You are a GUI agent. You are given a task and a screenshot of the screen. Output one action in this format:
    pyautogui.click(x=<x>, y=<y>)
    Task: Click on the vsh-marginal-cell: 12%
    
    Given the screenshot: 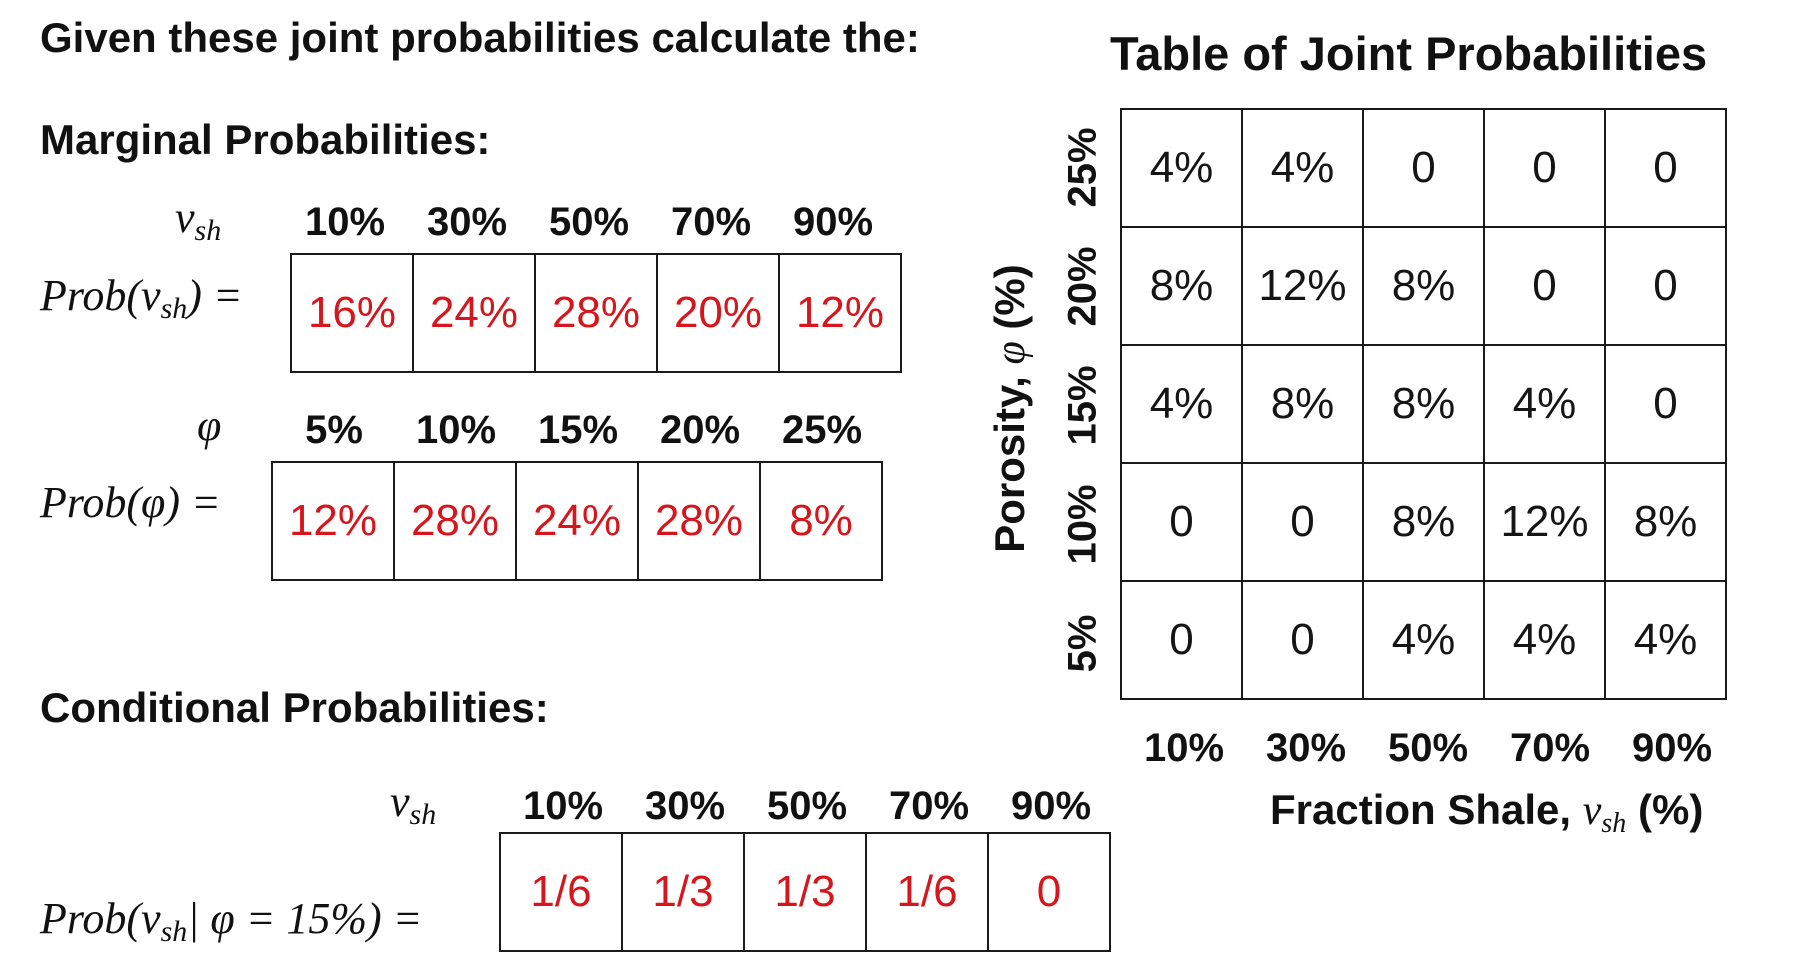 What is the action you would take?
    pyautogui.click(x=840, y=313)
    